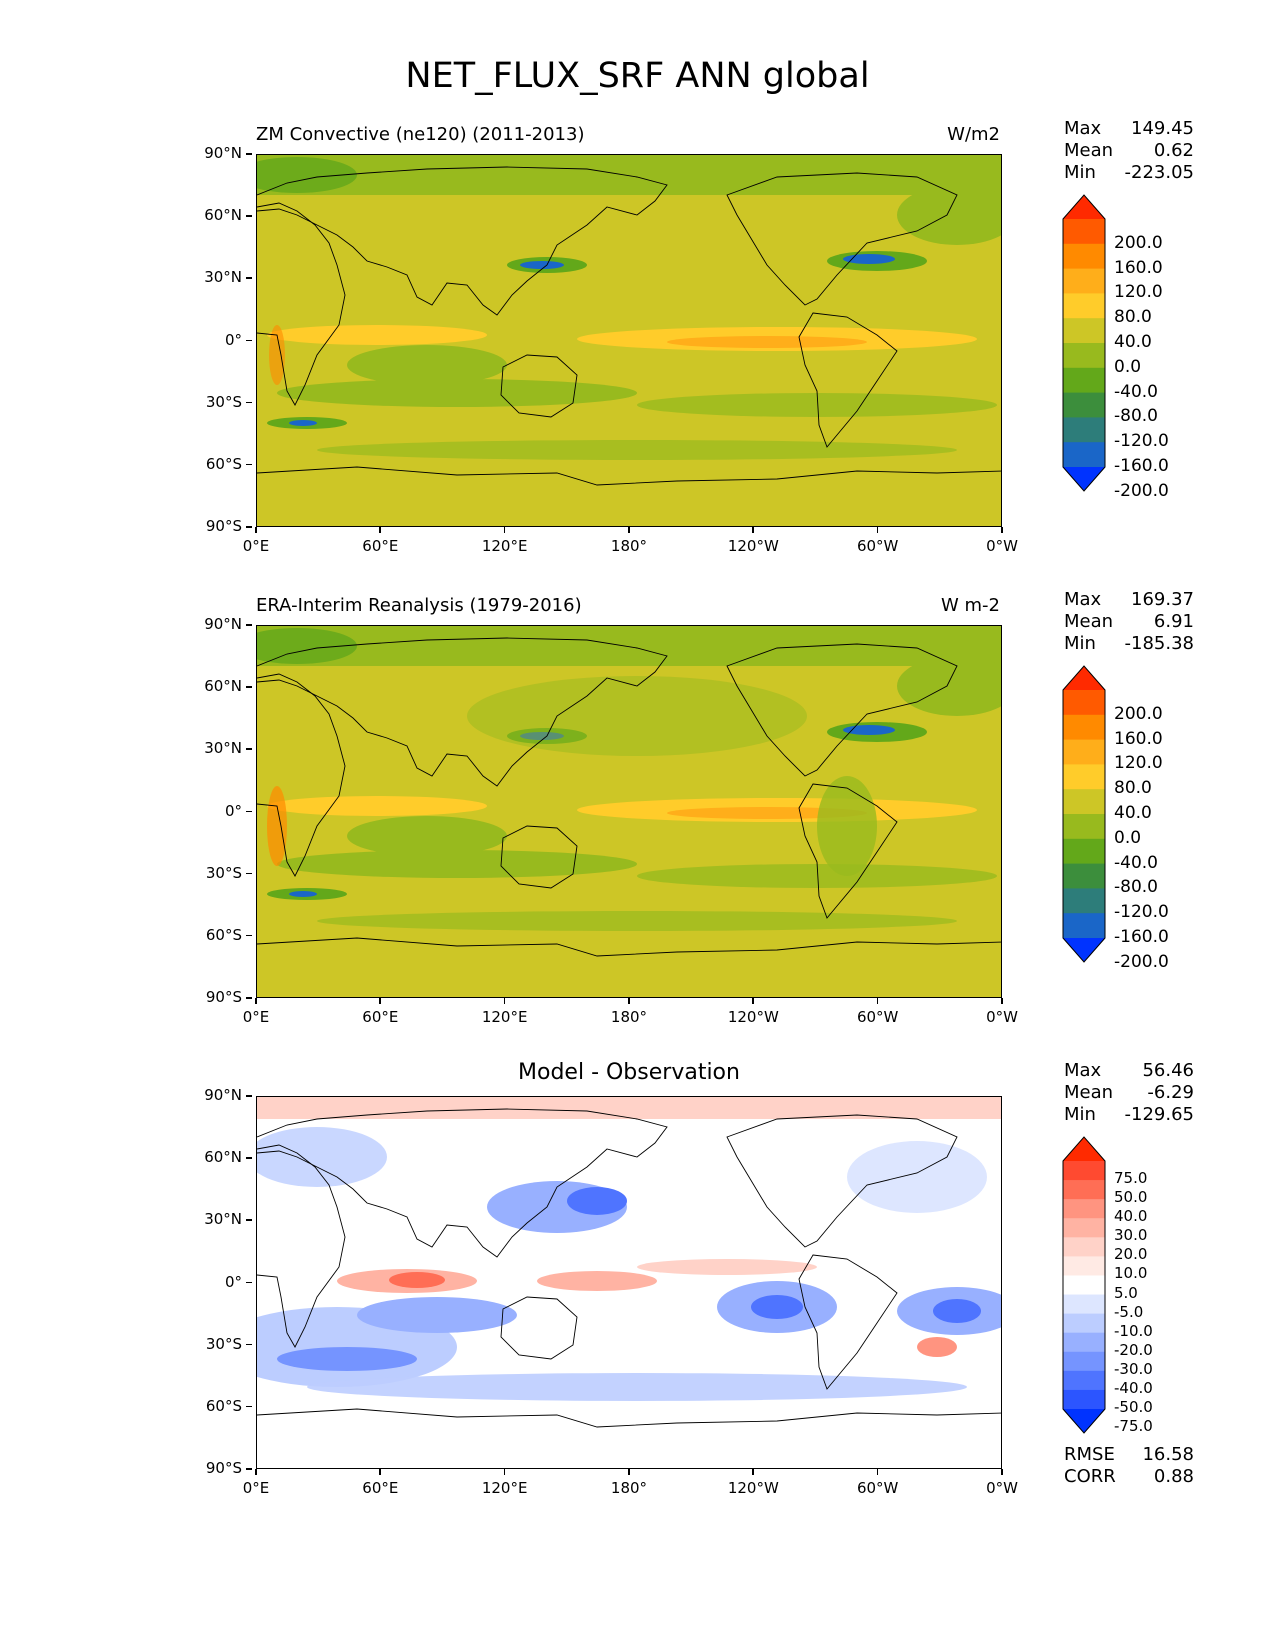  What do you see at coordinates (1168, 1070) in the screenshot?
I see `stat-value: 56.46` at bounding box center [1168, 1070].